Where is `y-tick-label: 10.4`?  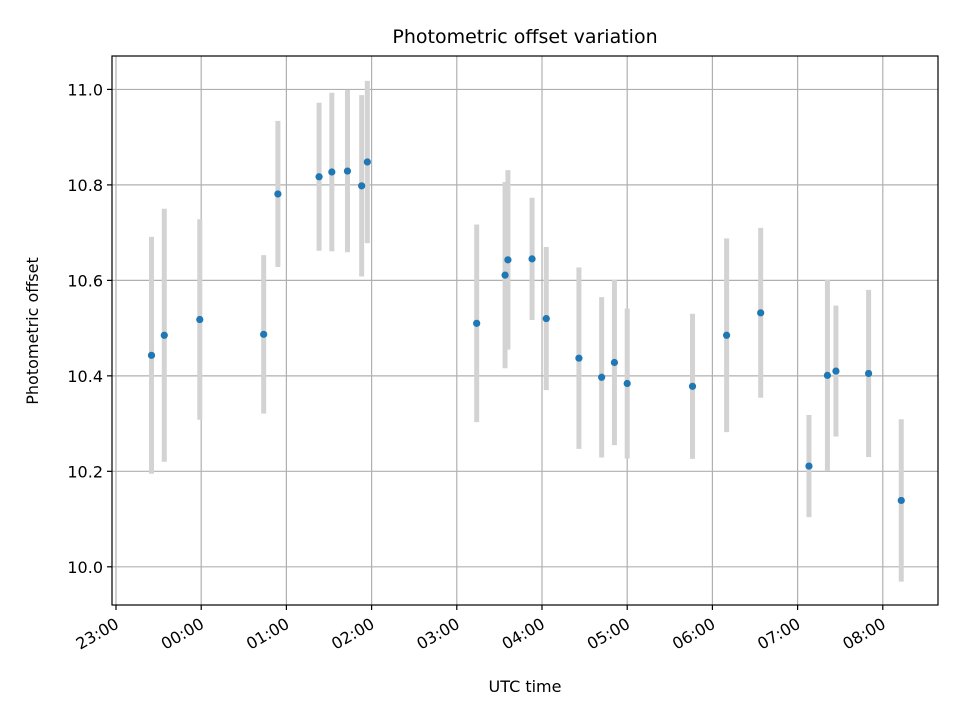 y-tick-label: 10.4 is located at coordinates (85, 376).